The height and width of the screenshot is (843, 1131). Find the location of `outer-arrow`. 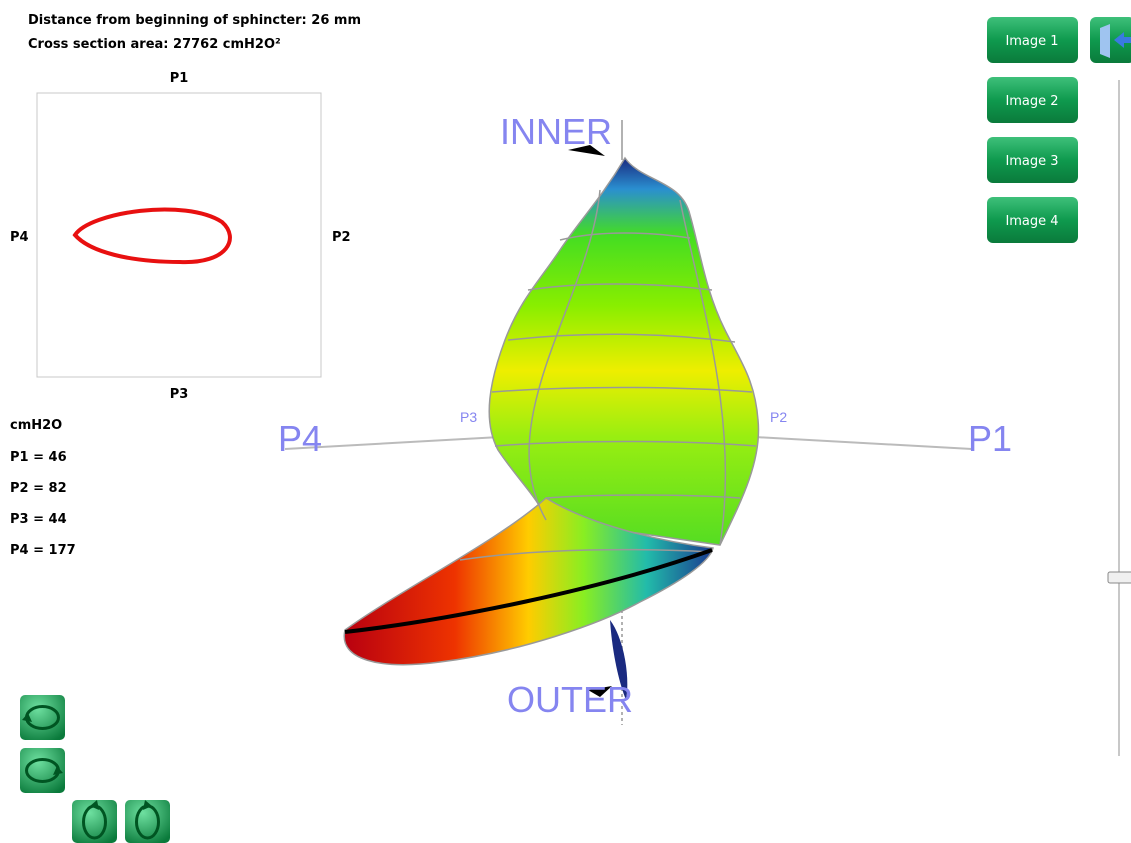

outer-arrow is located at coordinates (600, 691).